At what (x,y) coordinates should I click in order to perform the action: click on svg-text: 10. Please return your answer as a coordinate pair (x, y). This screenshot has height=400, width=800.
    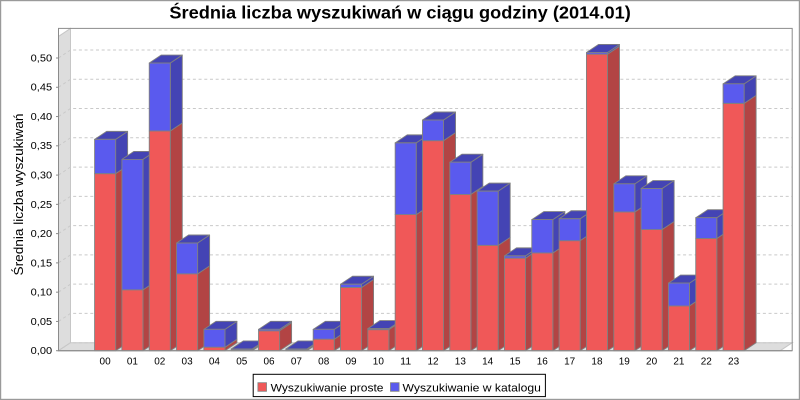
    Looking at the image, I should click on (379, 362).